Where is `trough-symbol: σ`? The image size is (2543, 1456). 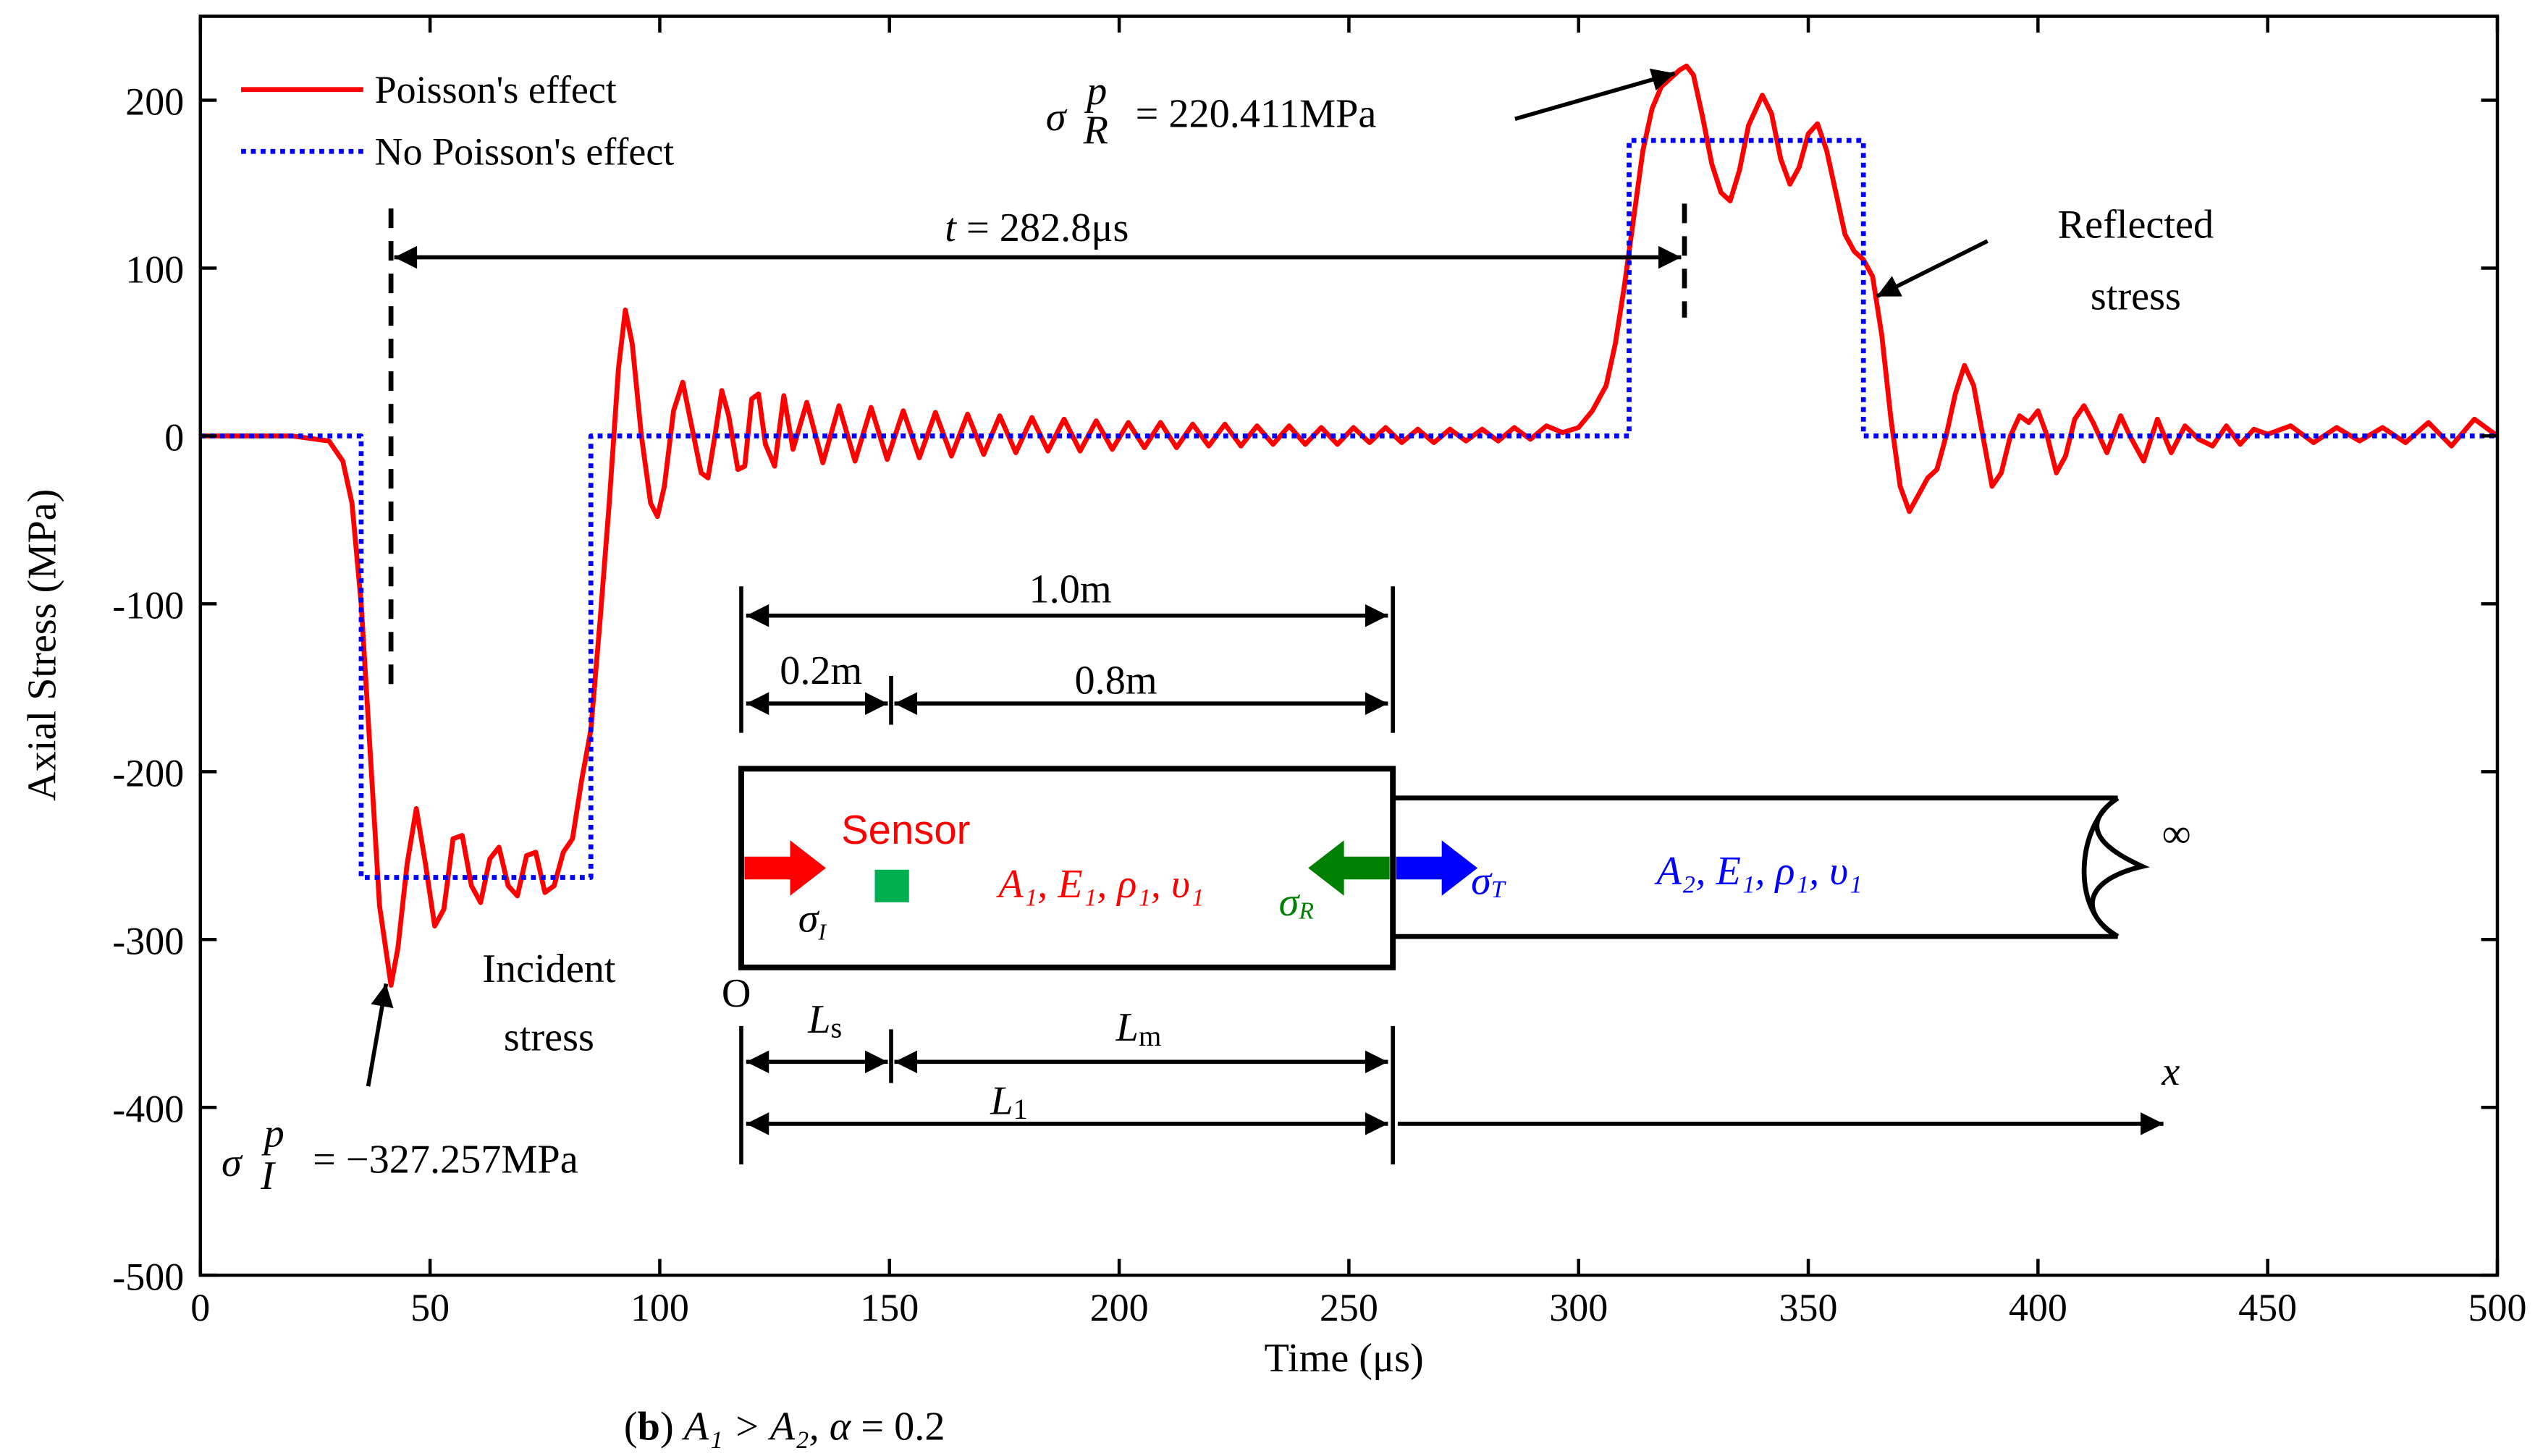
trough-symbol: σ is located at coordinates (232, 1162).